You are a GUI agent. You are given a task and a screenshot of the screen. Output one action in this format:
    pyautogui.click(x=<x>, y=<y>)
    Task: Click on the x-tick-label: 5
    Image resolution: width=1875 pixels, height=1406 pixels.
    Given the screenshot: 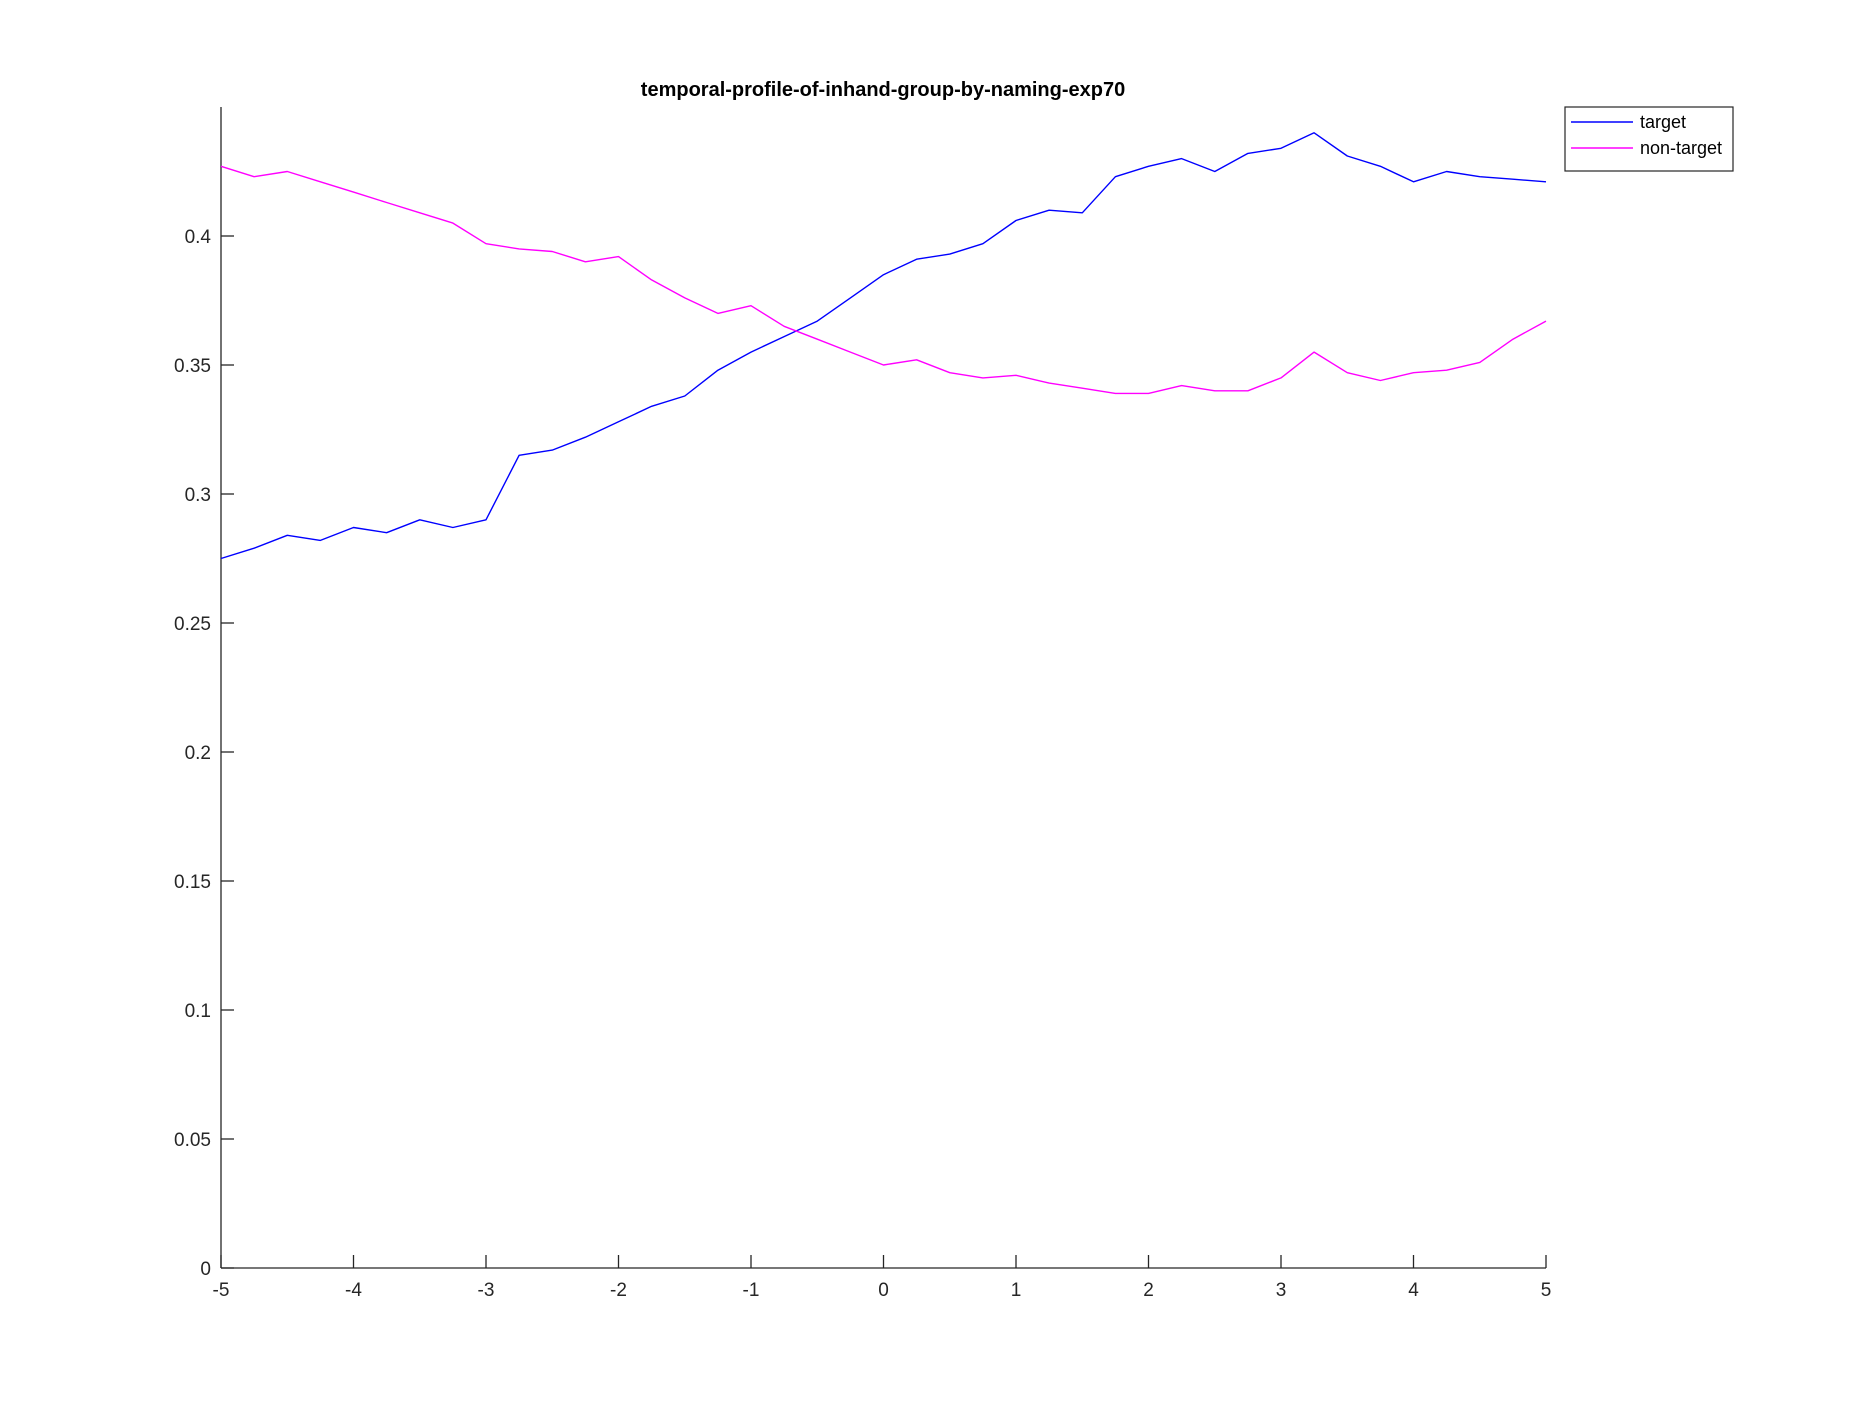 What is the action you would take?
    pyautogui.click(x=1546, y=1290)
    